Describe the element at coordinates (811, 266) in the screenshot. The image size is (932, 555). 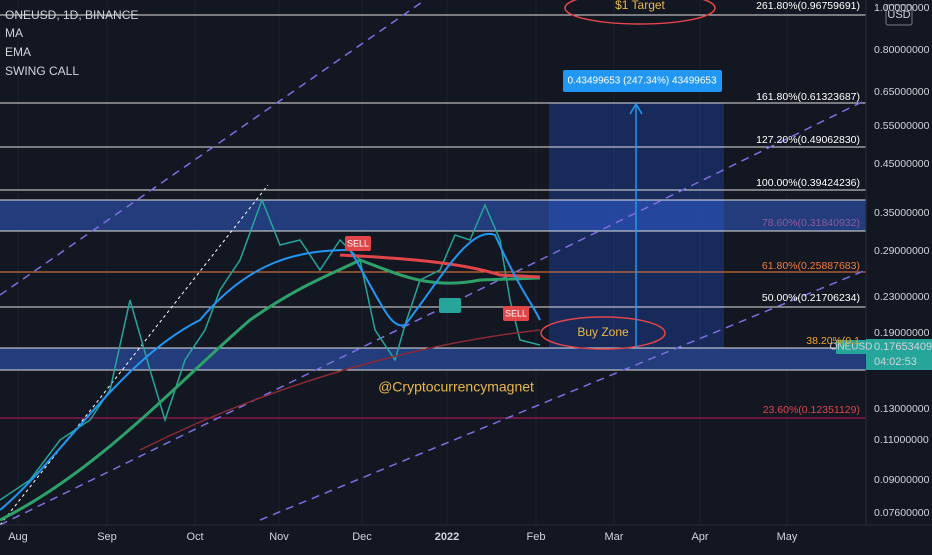
I see `fib-label: 61.80%(0.25887683)` at that location.